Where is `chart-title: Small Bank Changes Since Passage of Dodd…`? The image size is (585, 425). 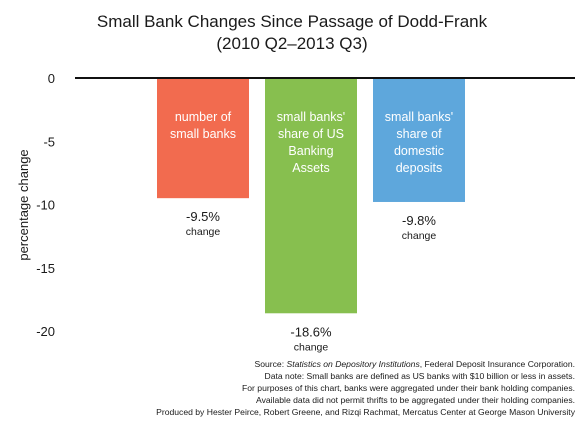
chart-title: Small Bank Changes Since Passage of Dodd… is located at coordinates (292, 21).